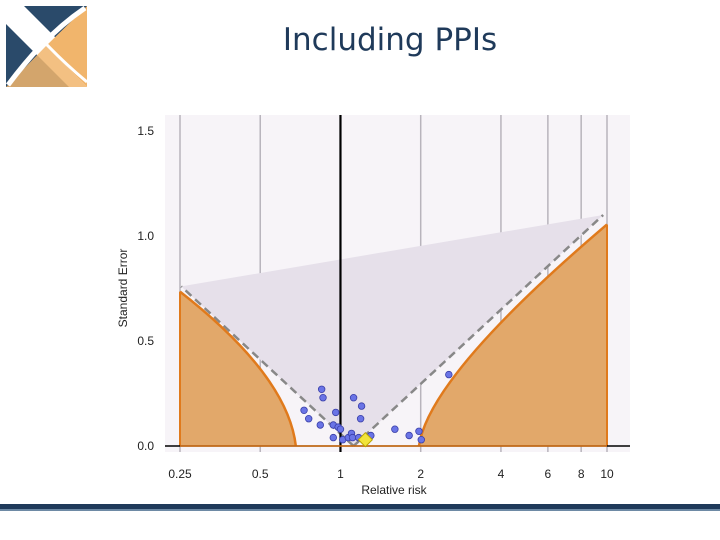 The height and width of the screenshot is (540, 720). What do you see at coordinates (340, 474) in the screenshot?
I see `x-tick-label: 1` at bounding box center [340, 474].